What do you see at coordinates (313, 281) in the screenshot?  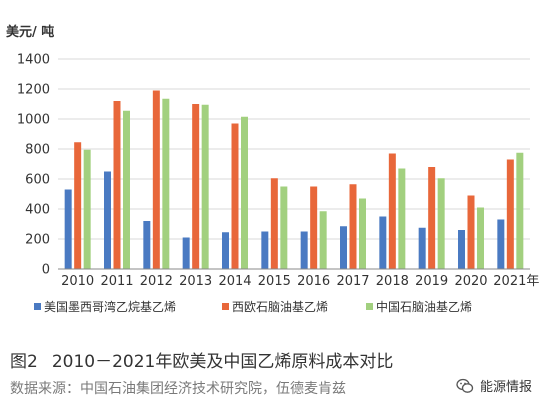 I see `x-tick-label: 2016` at bounding box center [313, 281].